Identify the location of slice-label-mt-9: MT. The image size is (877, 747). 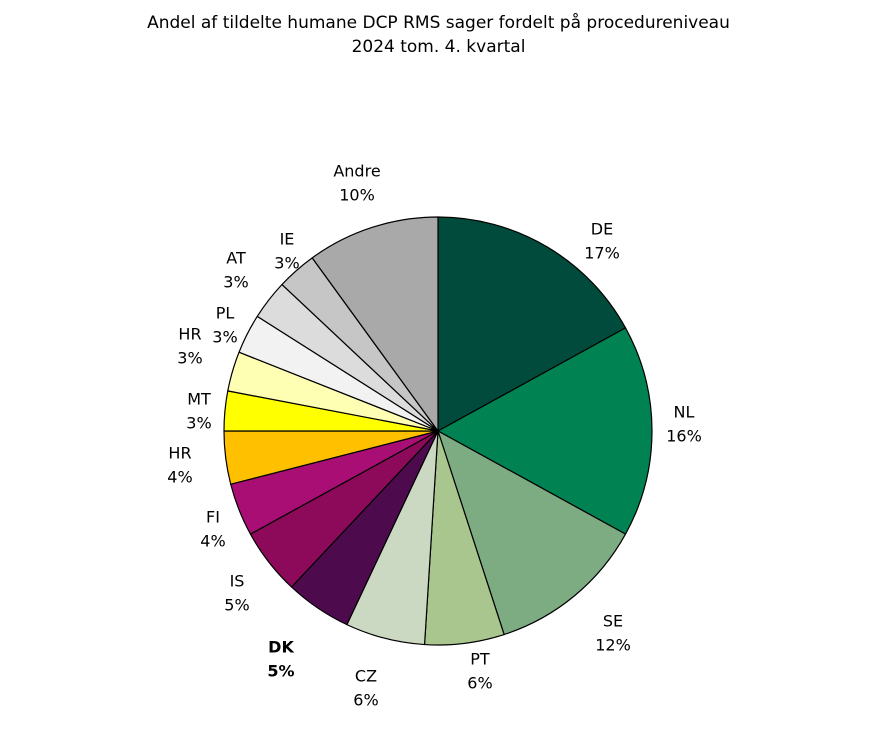
(199, 399).